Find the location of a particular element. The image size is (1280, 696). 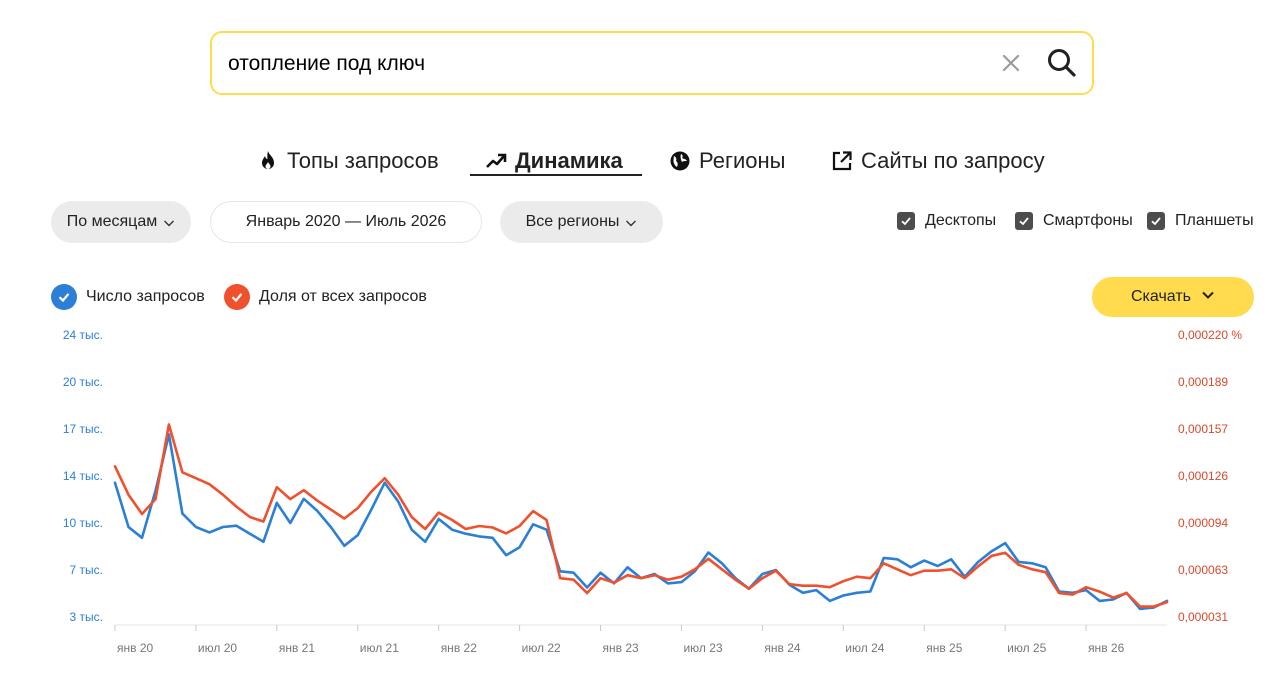

tab-label: Топы запросов is located at coordinates (363, 160).